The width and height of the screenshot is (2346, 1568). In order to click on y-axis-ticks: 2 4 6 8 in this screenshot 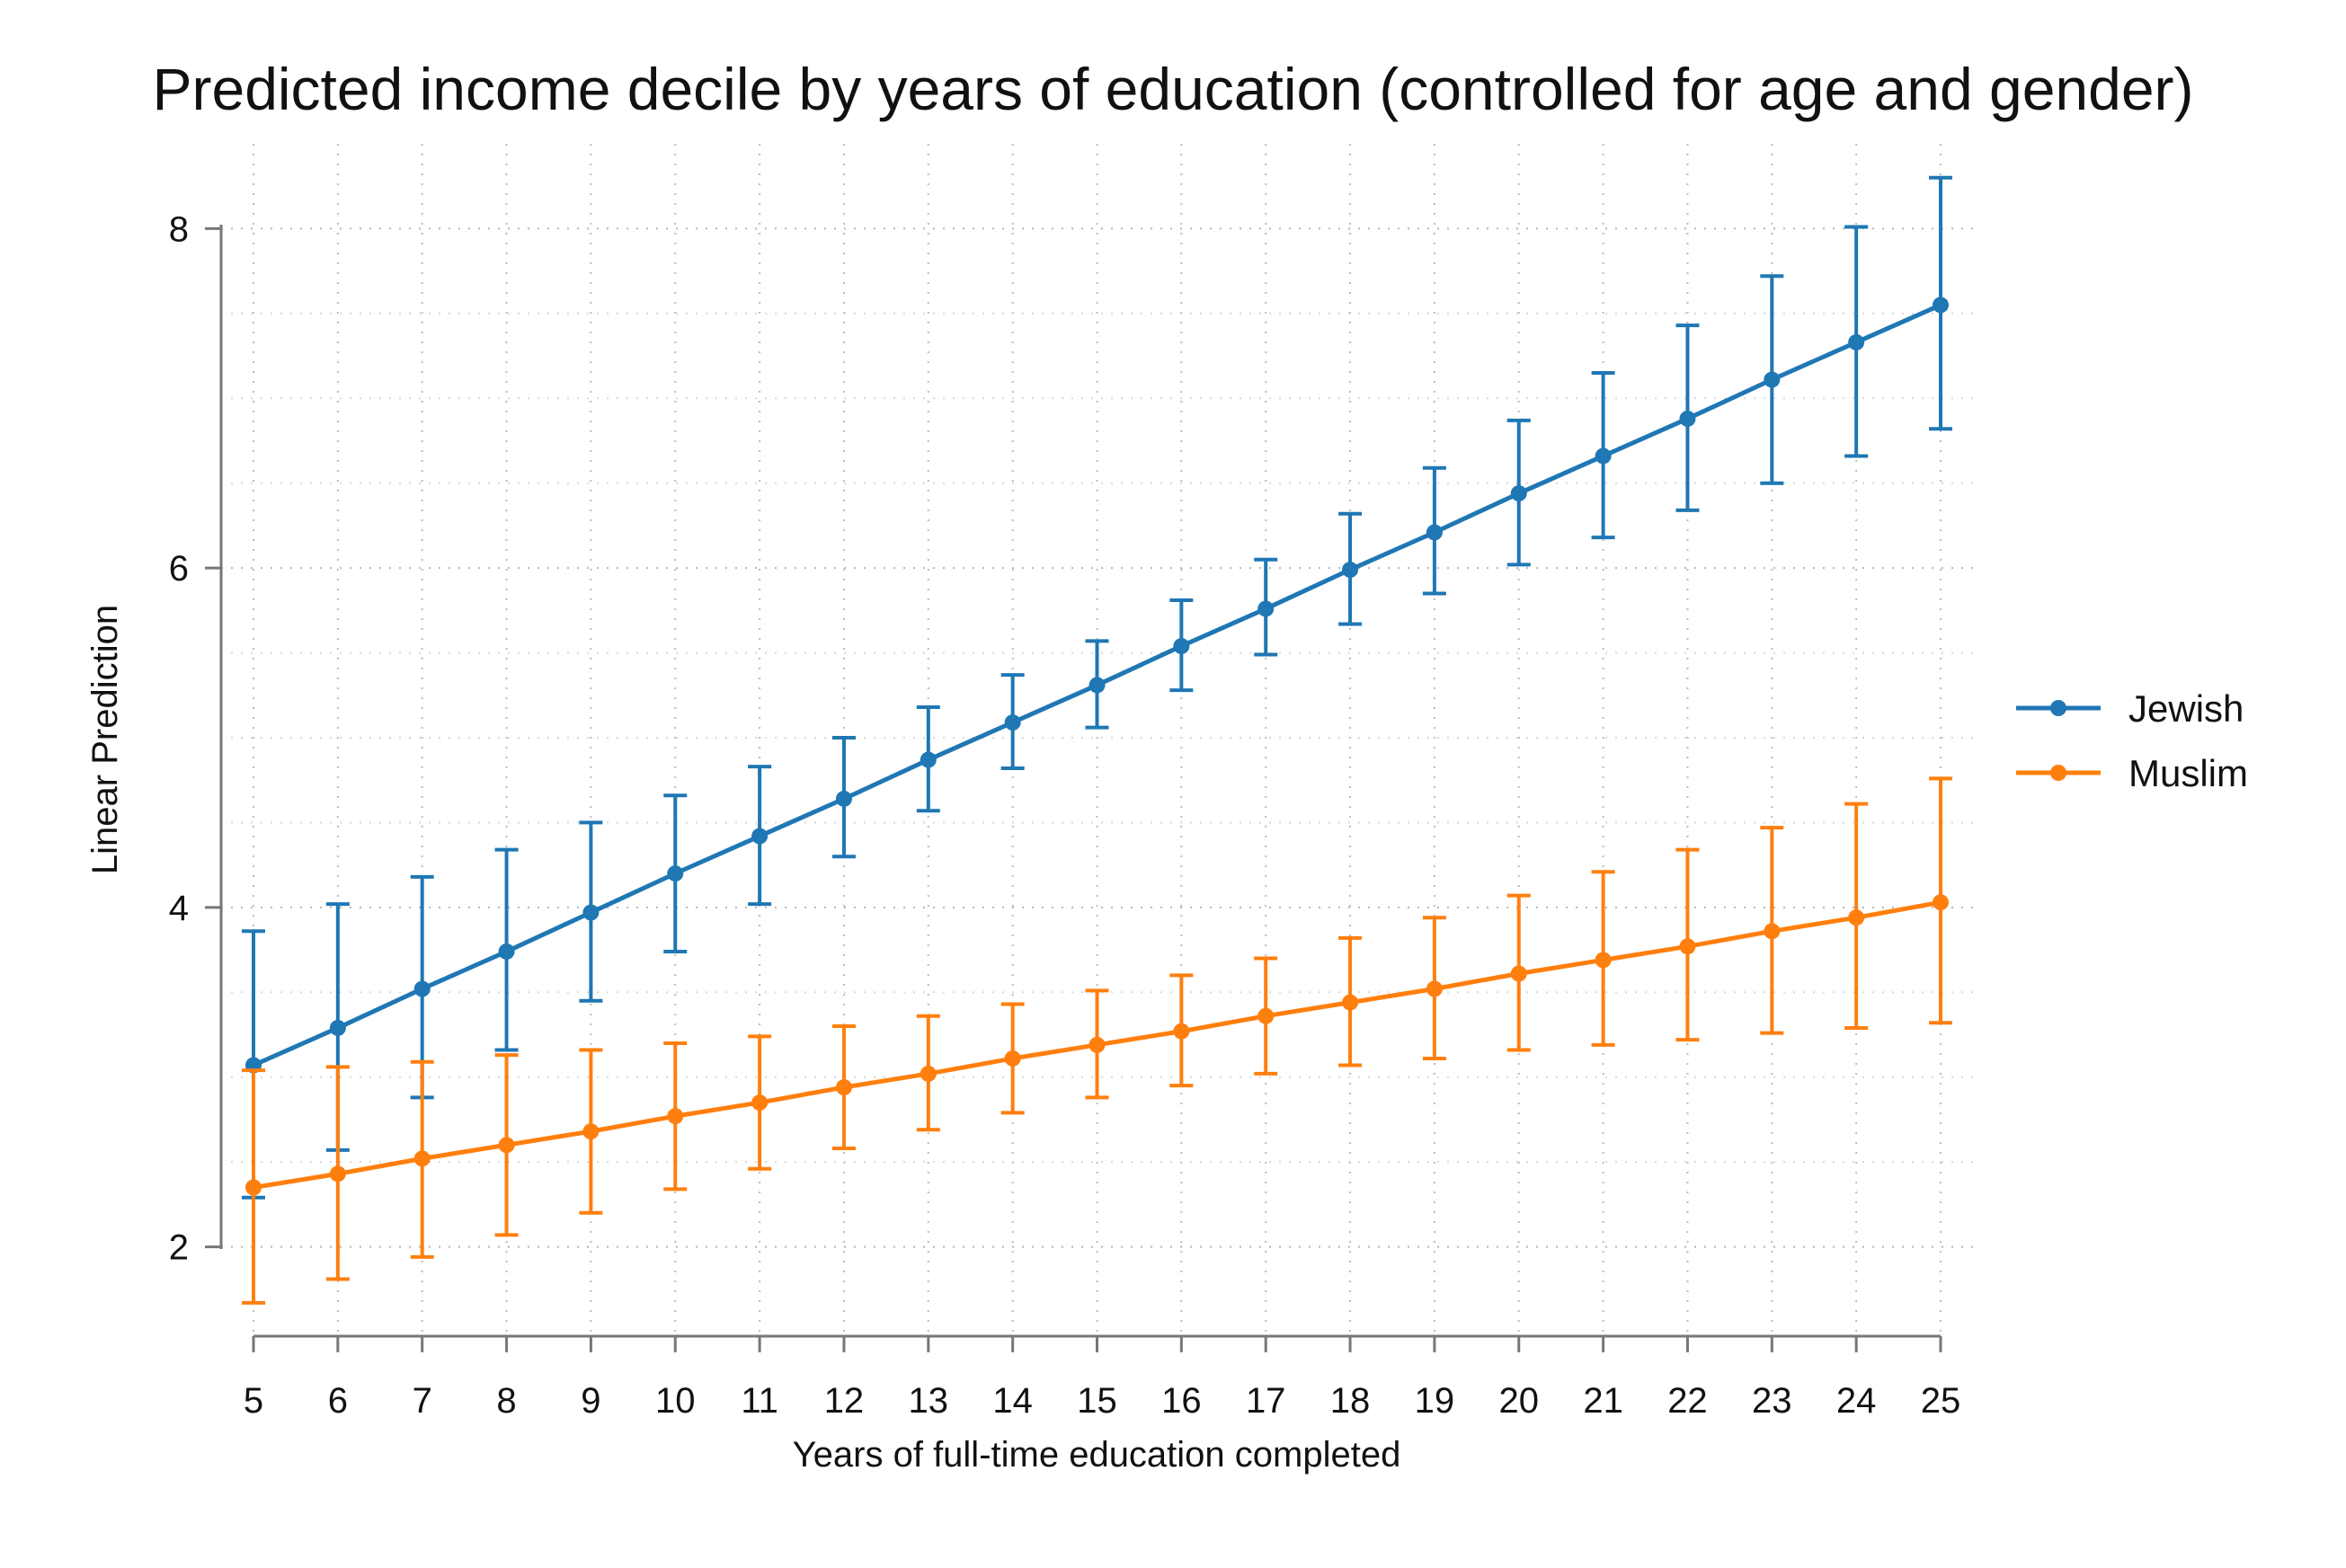, I will do `click(195, 739)`.